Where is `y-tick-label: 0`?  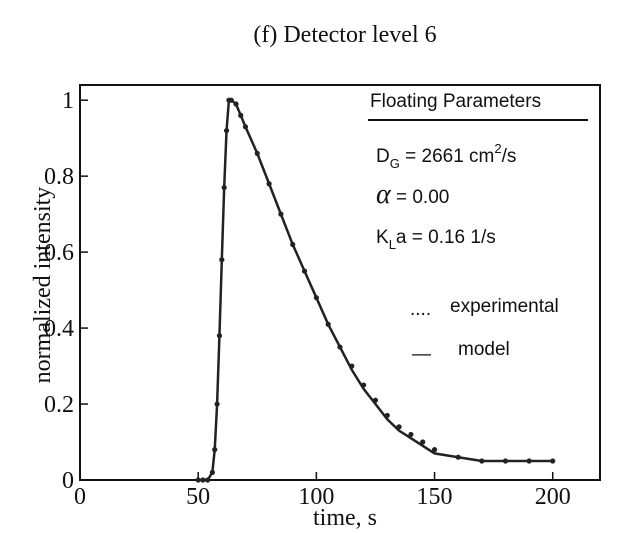
y-tick-label: 0 is located at coordinates (68, 481).